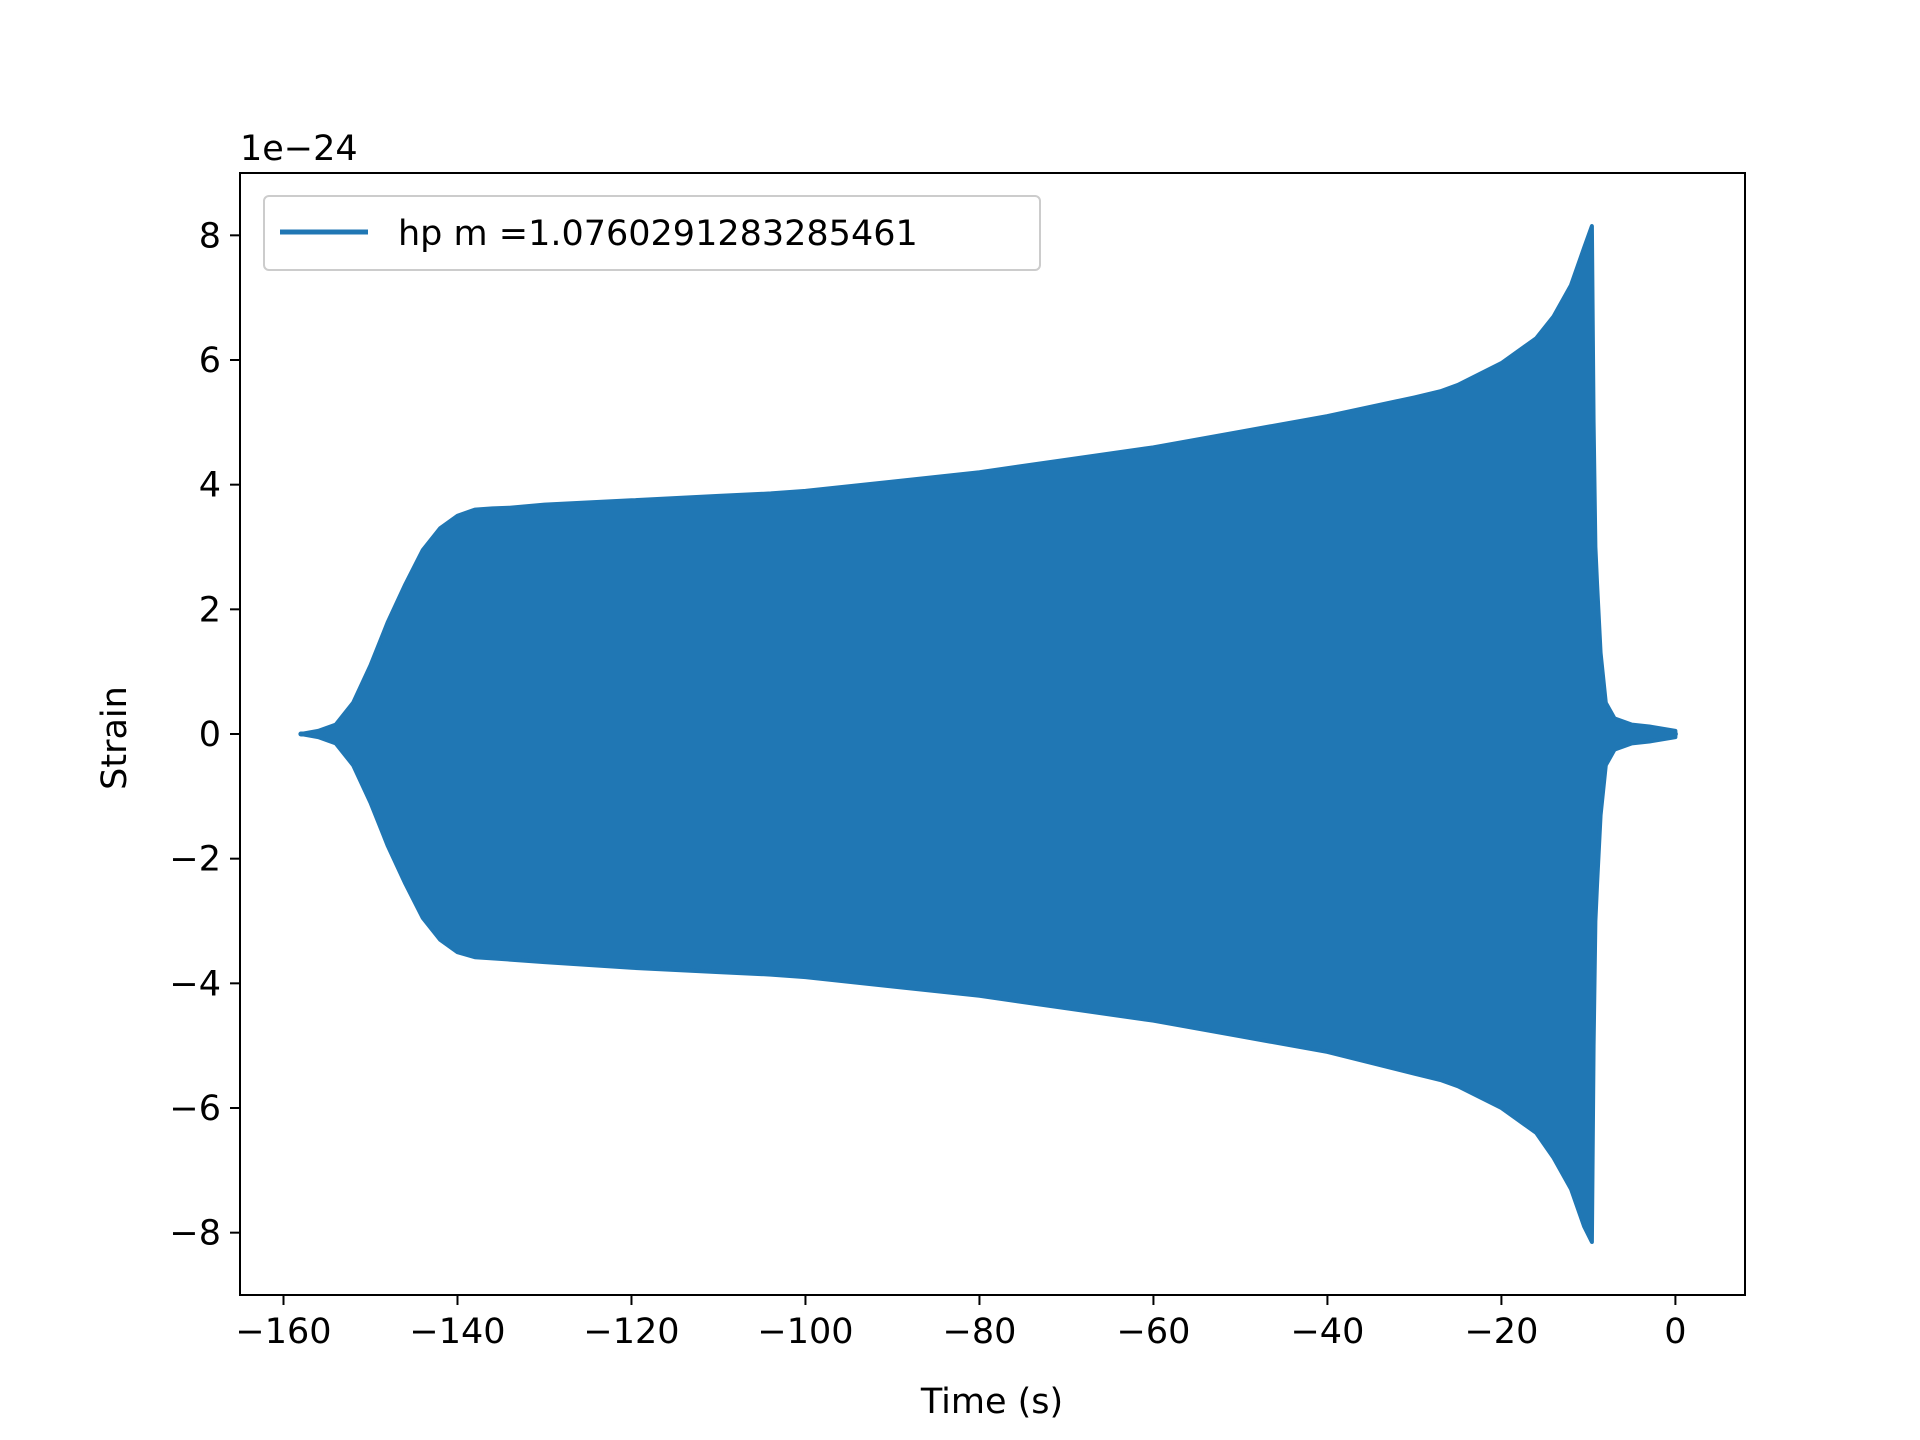 The height and width of the screenshot is (1440, 1920). What do you see at coordinates (1154, 1332) in the screenshot?
I see `x-tick-label: −60` at bounding box center [1154, 1332].